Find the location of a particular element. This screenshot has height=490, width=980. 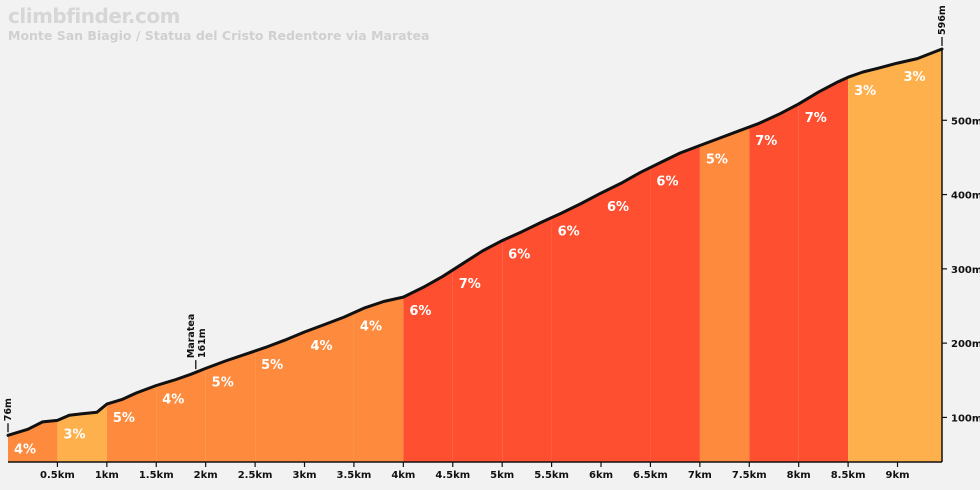

x-tick-label-16: 8.5km is located at coordinates (848, 475).